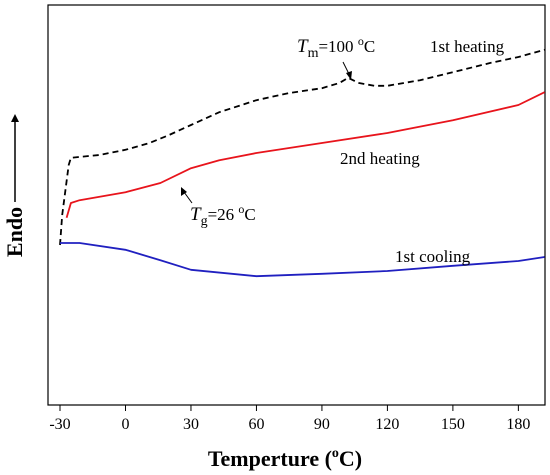 This screenshot has width=550, height=475. I want to click on x-axis-label: Temperture (oC), so click(285, 458).